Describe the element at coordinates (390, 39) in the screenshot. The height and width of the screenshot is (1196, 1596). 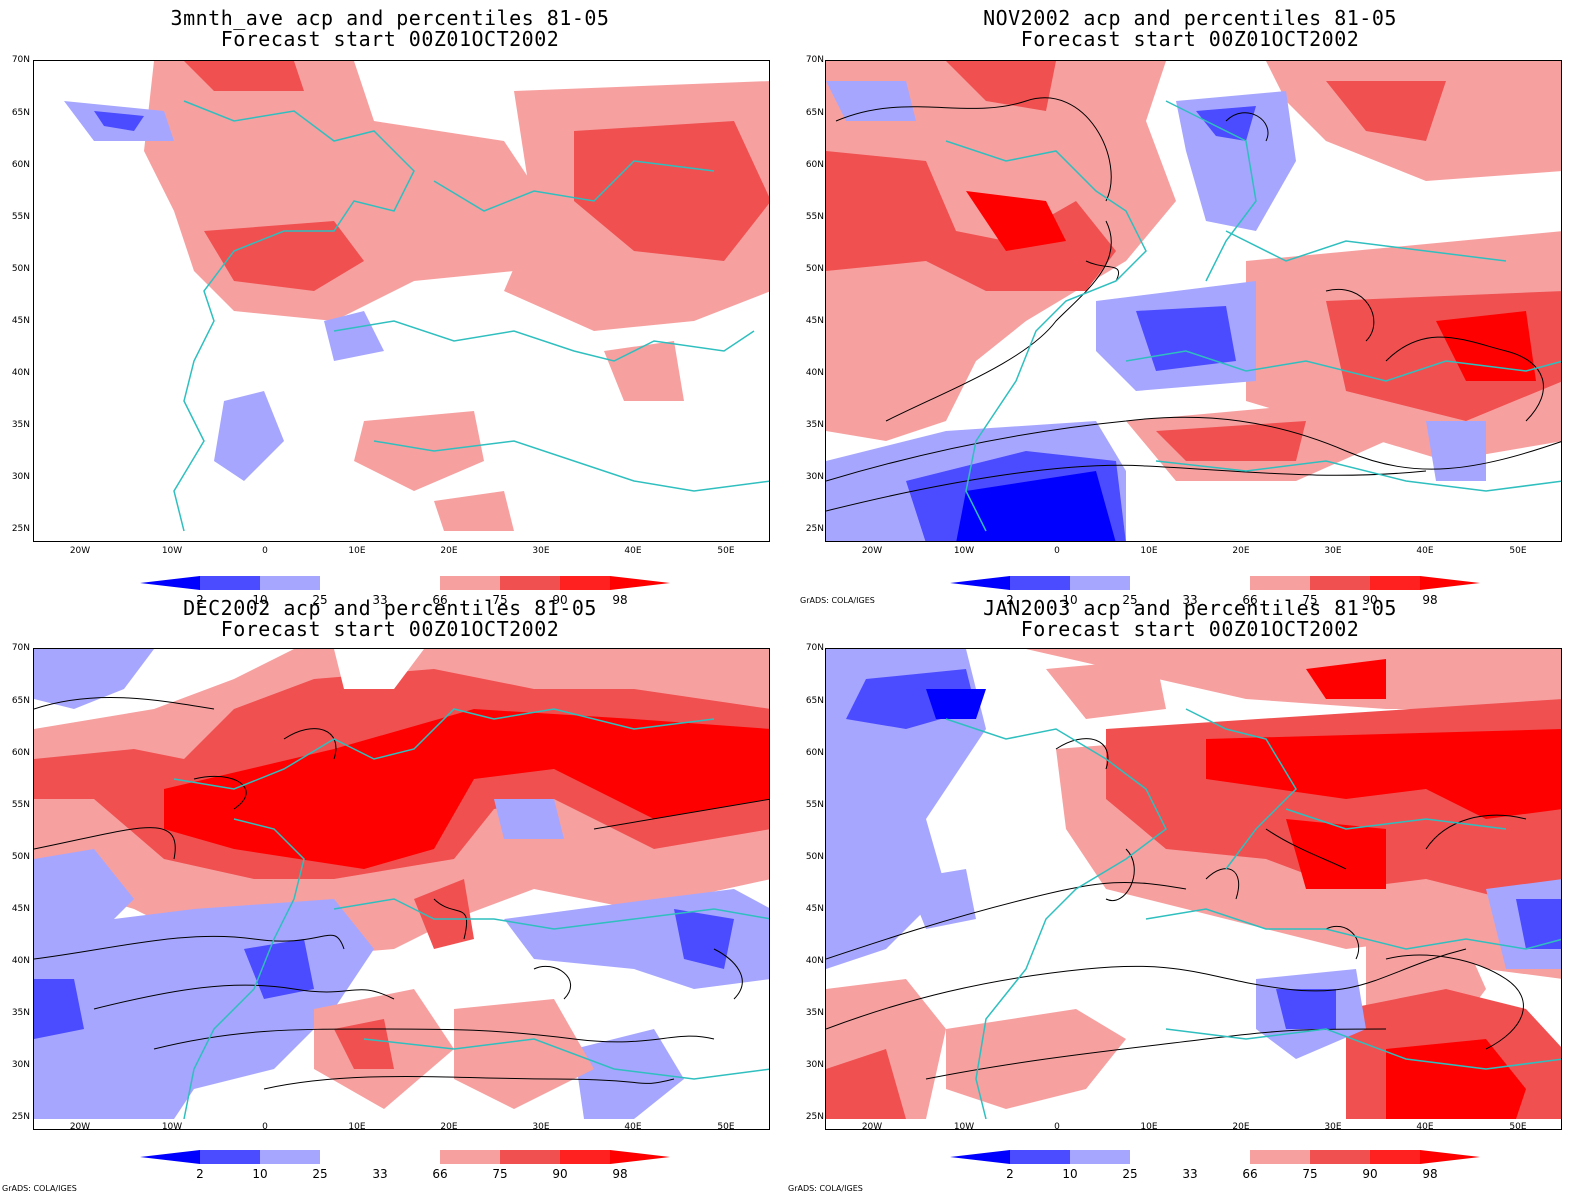
I see `panel-subtitle: Forecast start 00Z01OCT2002` at that location.